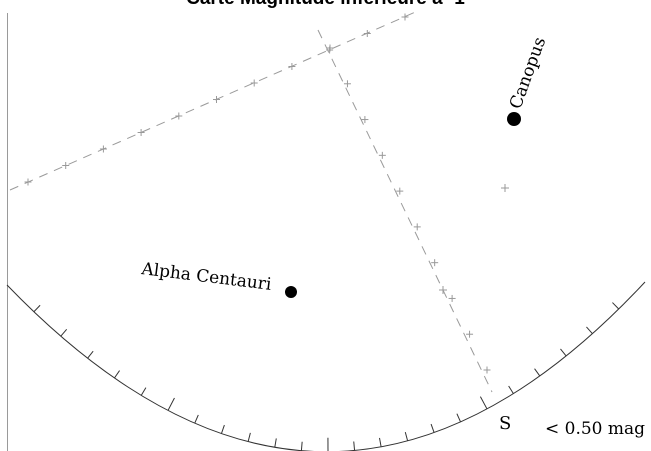 The width and height of the screenshot is (651, 451). I want to click on magnitude-label: < 0.50 mag, so click(595, 429).